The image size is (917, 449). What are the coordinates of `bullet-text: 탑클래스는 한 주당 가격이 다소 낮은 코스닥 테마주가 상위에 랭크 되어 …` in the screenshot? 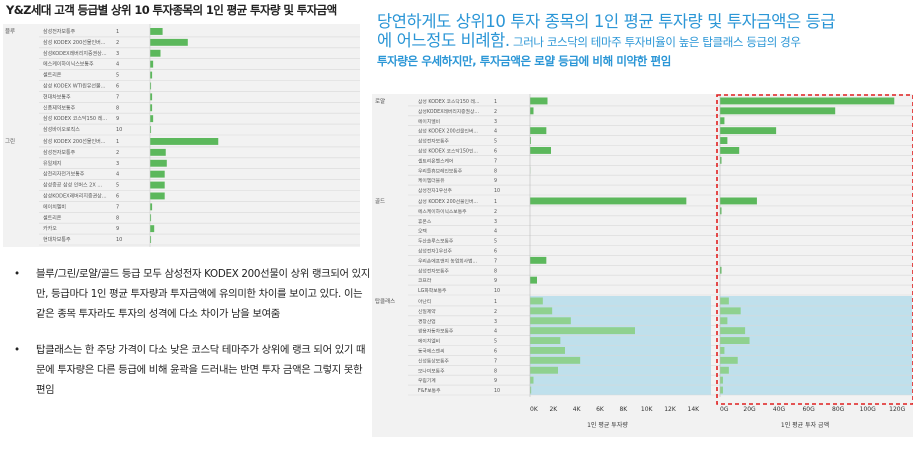 It's located at (201, 370).